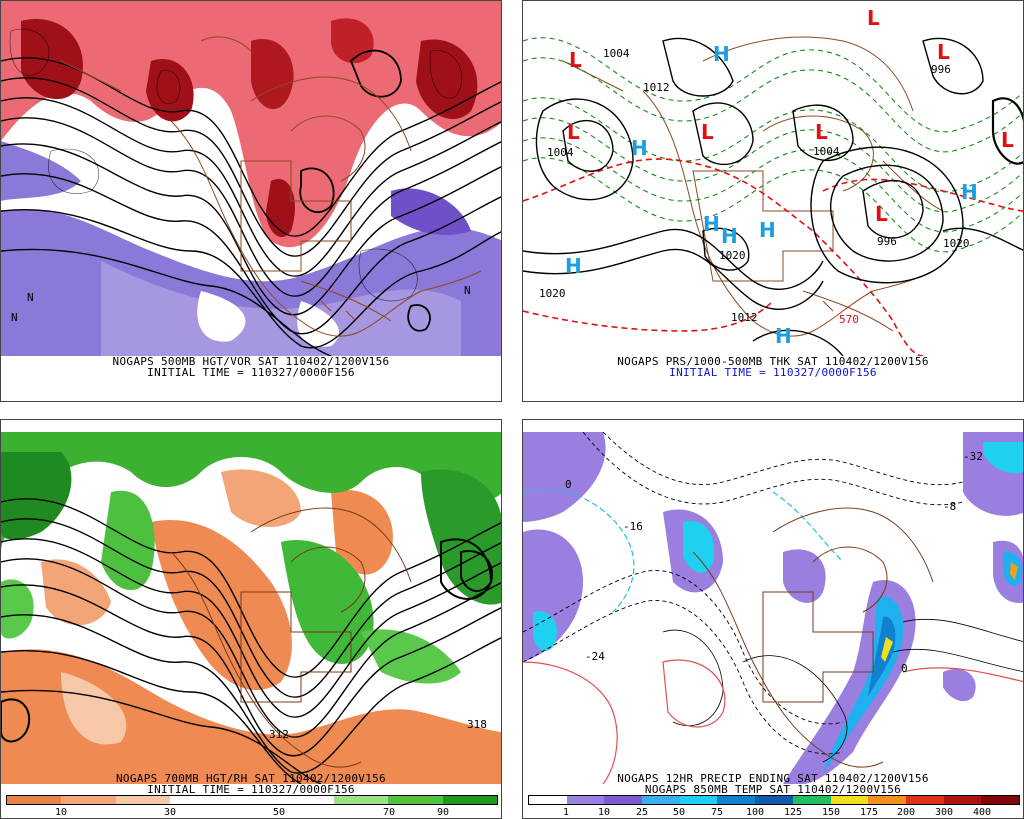 The height and width of the screenshot is (819, 1024). Describe the element at coordinates (906, 812) in the screenshot. I see `colorbar-tick-label: 200` at that location.